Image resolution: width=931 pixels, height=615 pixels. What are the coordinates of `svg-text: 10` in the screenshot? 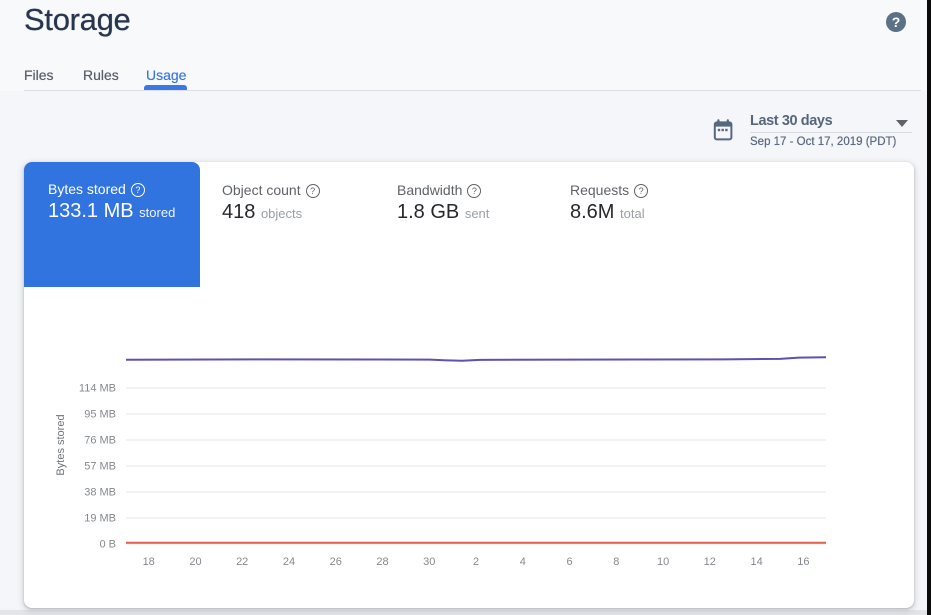 It's located at (663, 562).